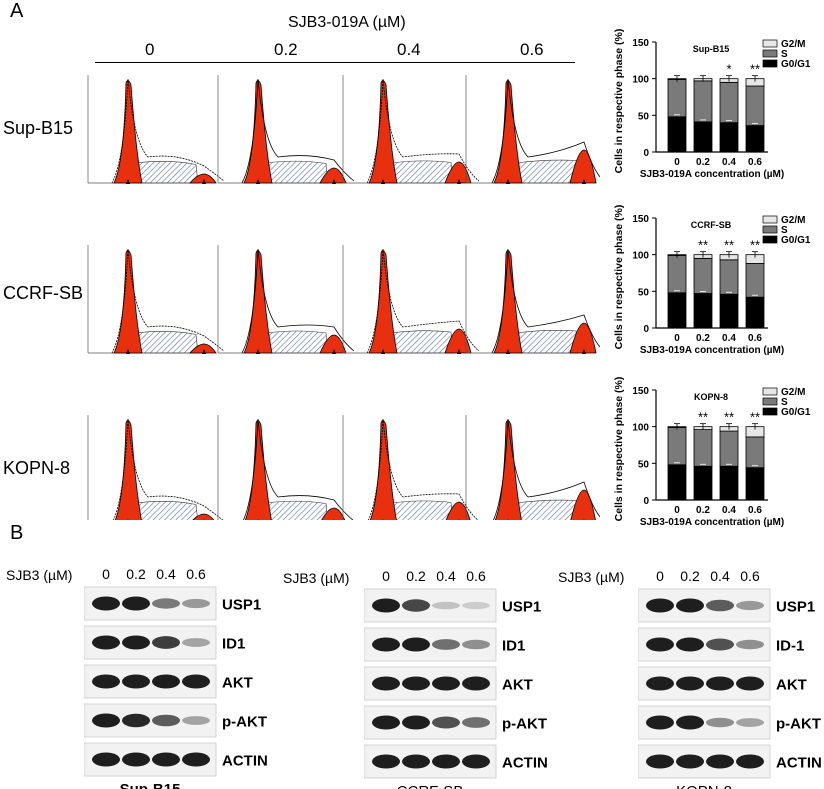  I want to click on dose-tick-label: 0.6, so click(196, 574).